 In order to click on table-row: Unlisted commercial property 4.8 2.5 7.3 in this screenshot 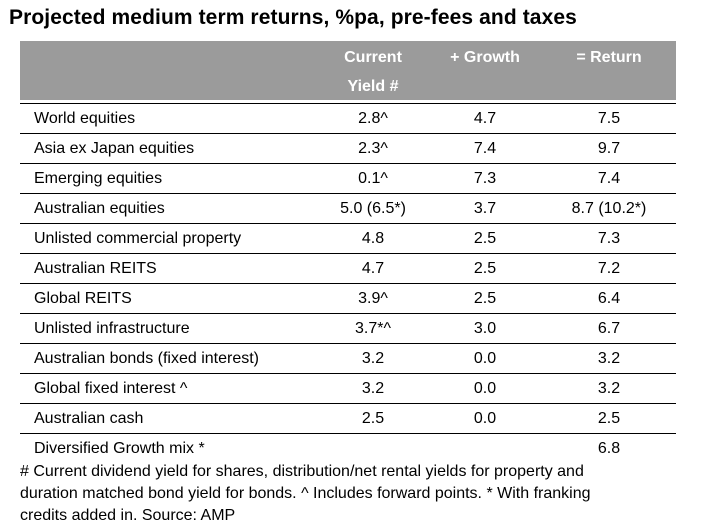, I will do `click(348, 239)`.